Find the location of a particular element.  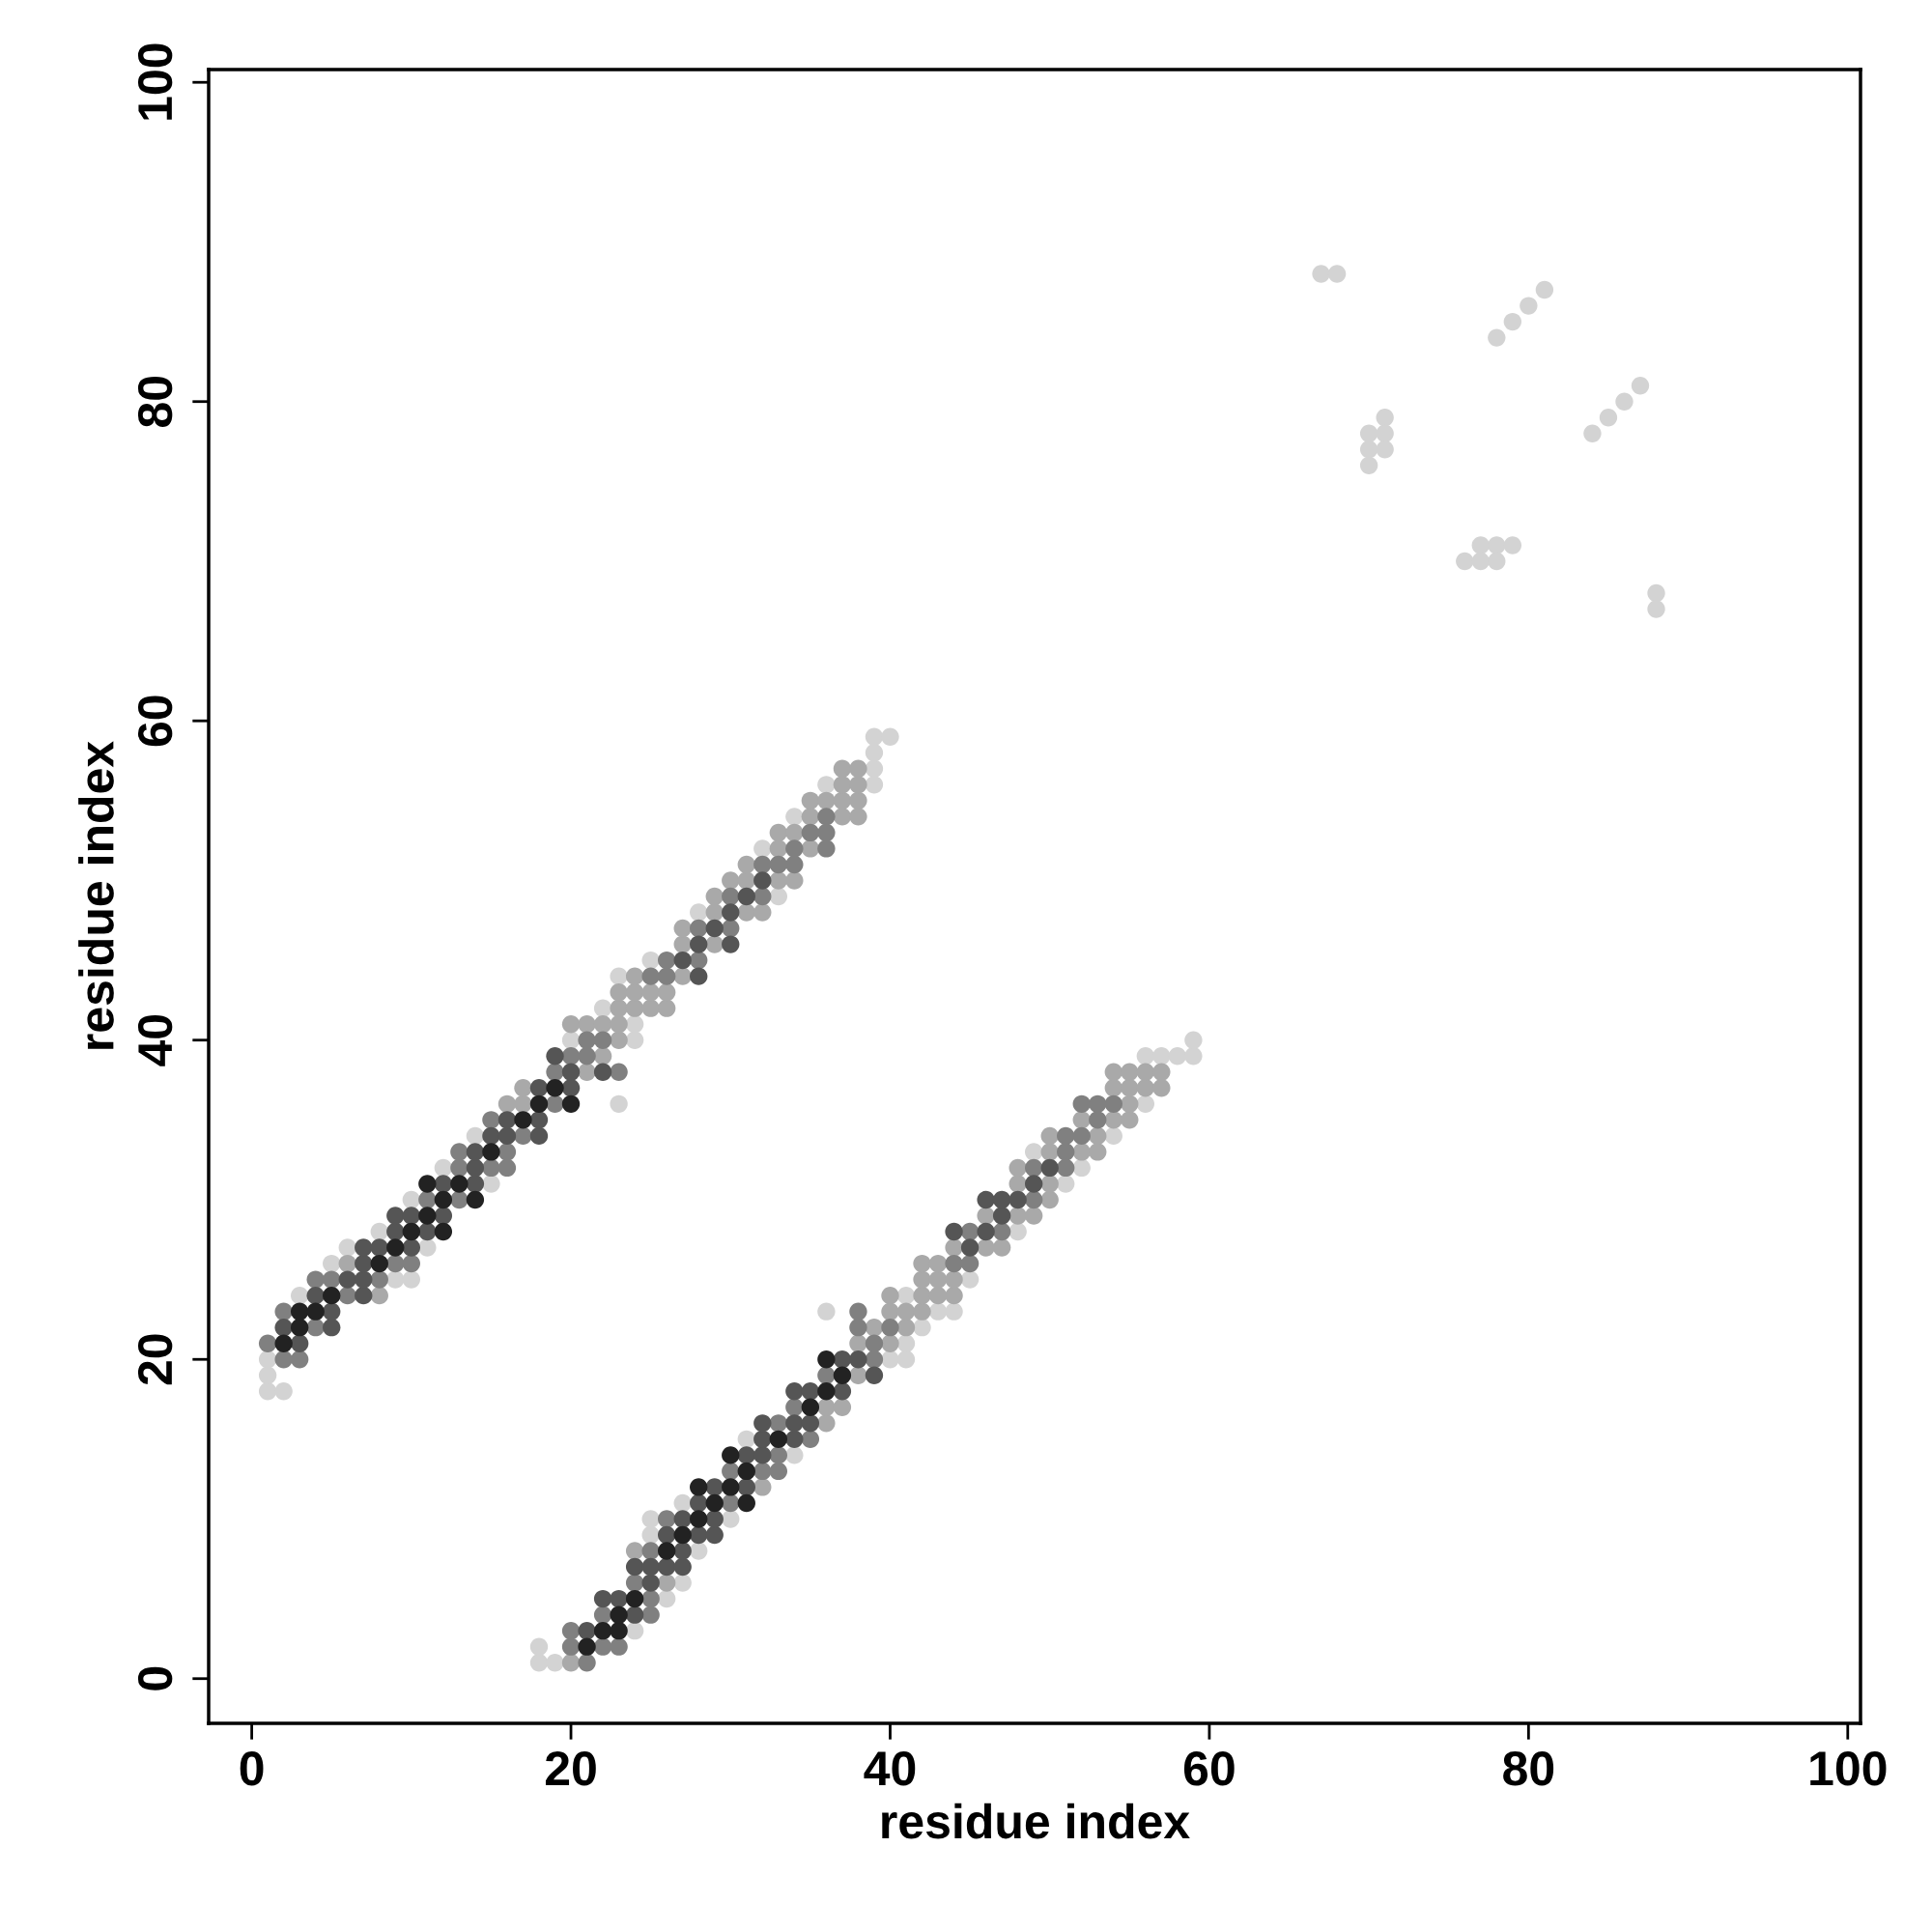

y-axis-title: residue index is located at coordinates (96, 895).